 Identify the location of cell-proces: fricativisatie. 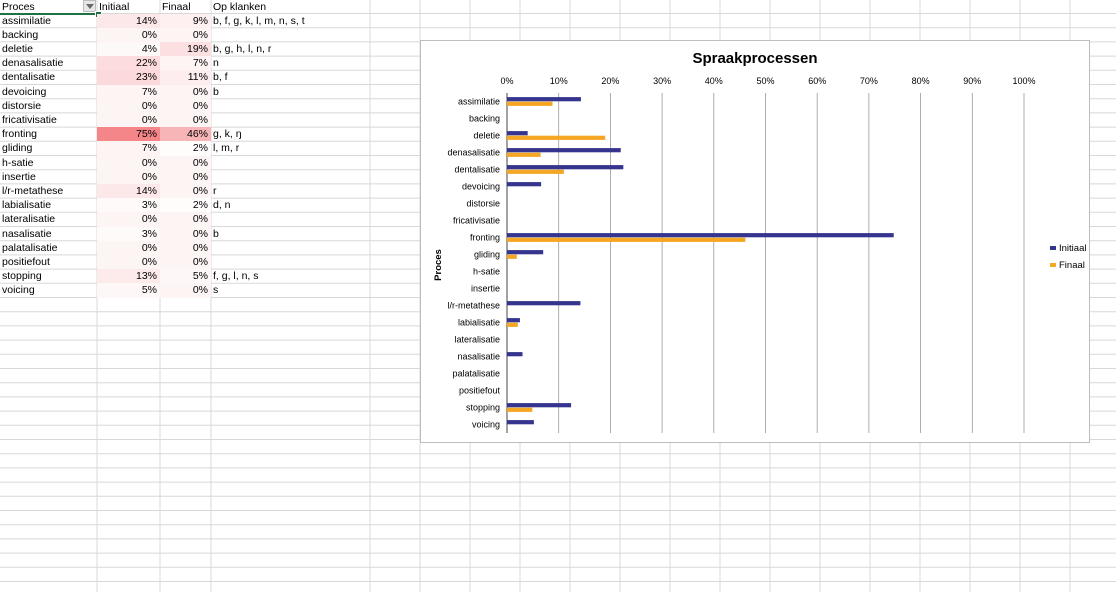
(29, 120).